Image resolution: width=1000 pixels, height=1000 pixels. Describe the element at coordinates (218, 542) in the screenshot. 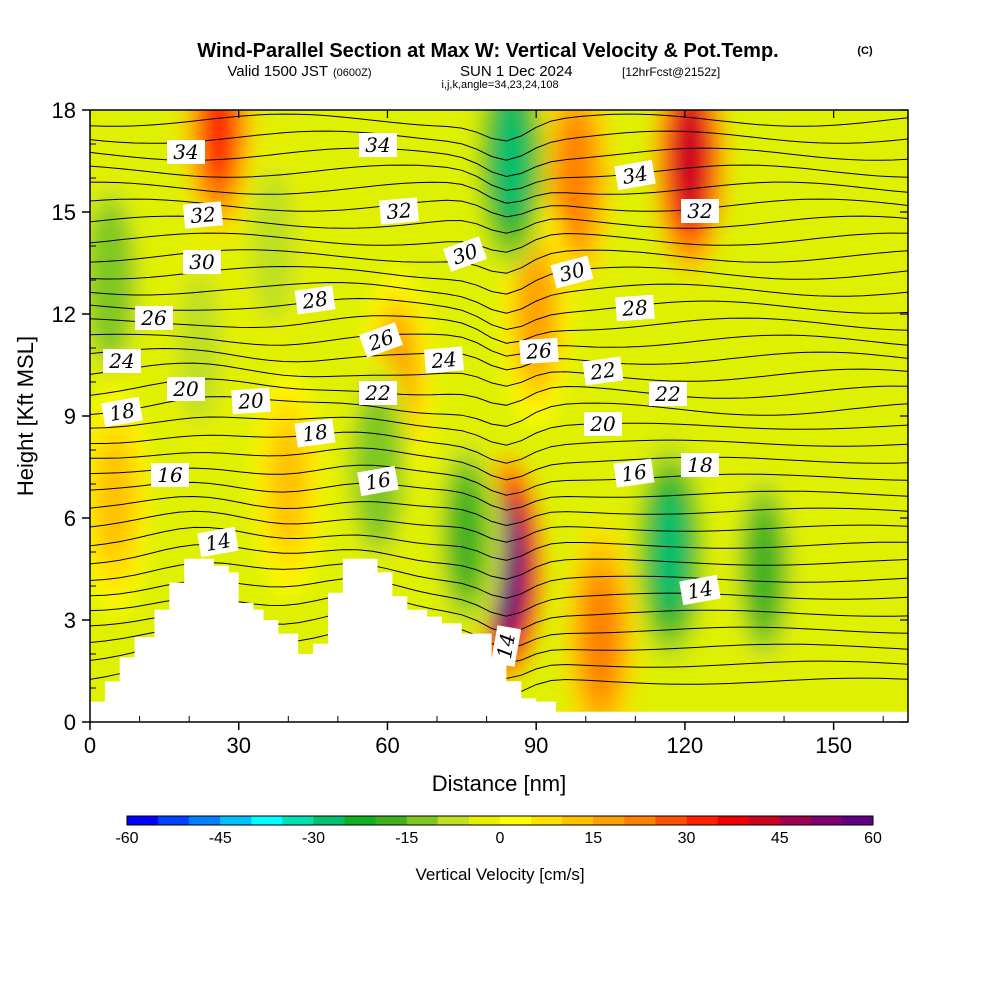

I see `theta-label-28: 14` at that location.